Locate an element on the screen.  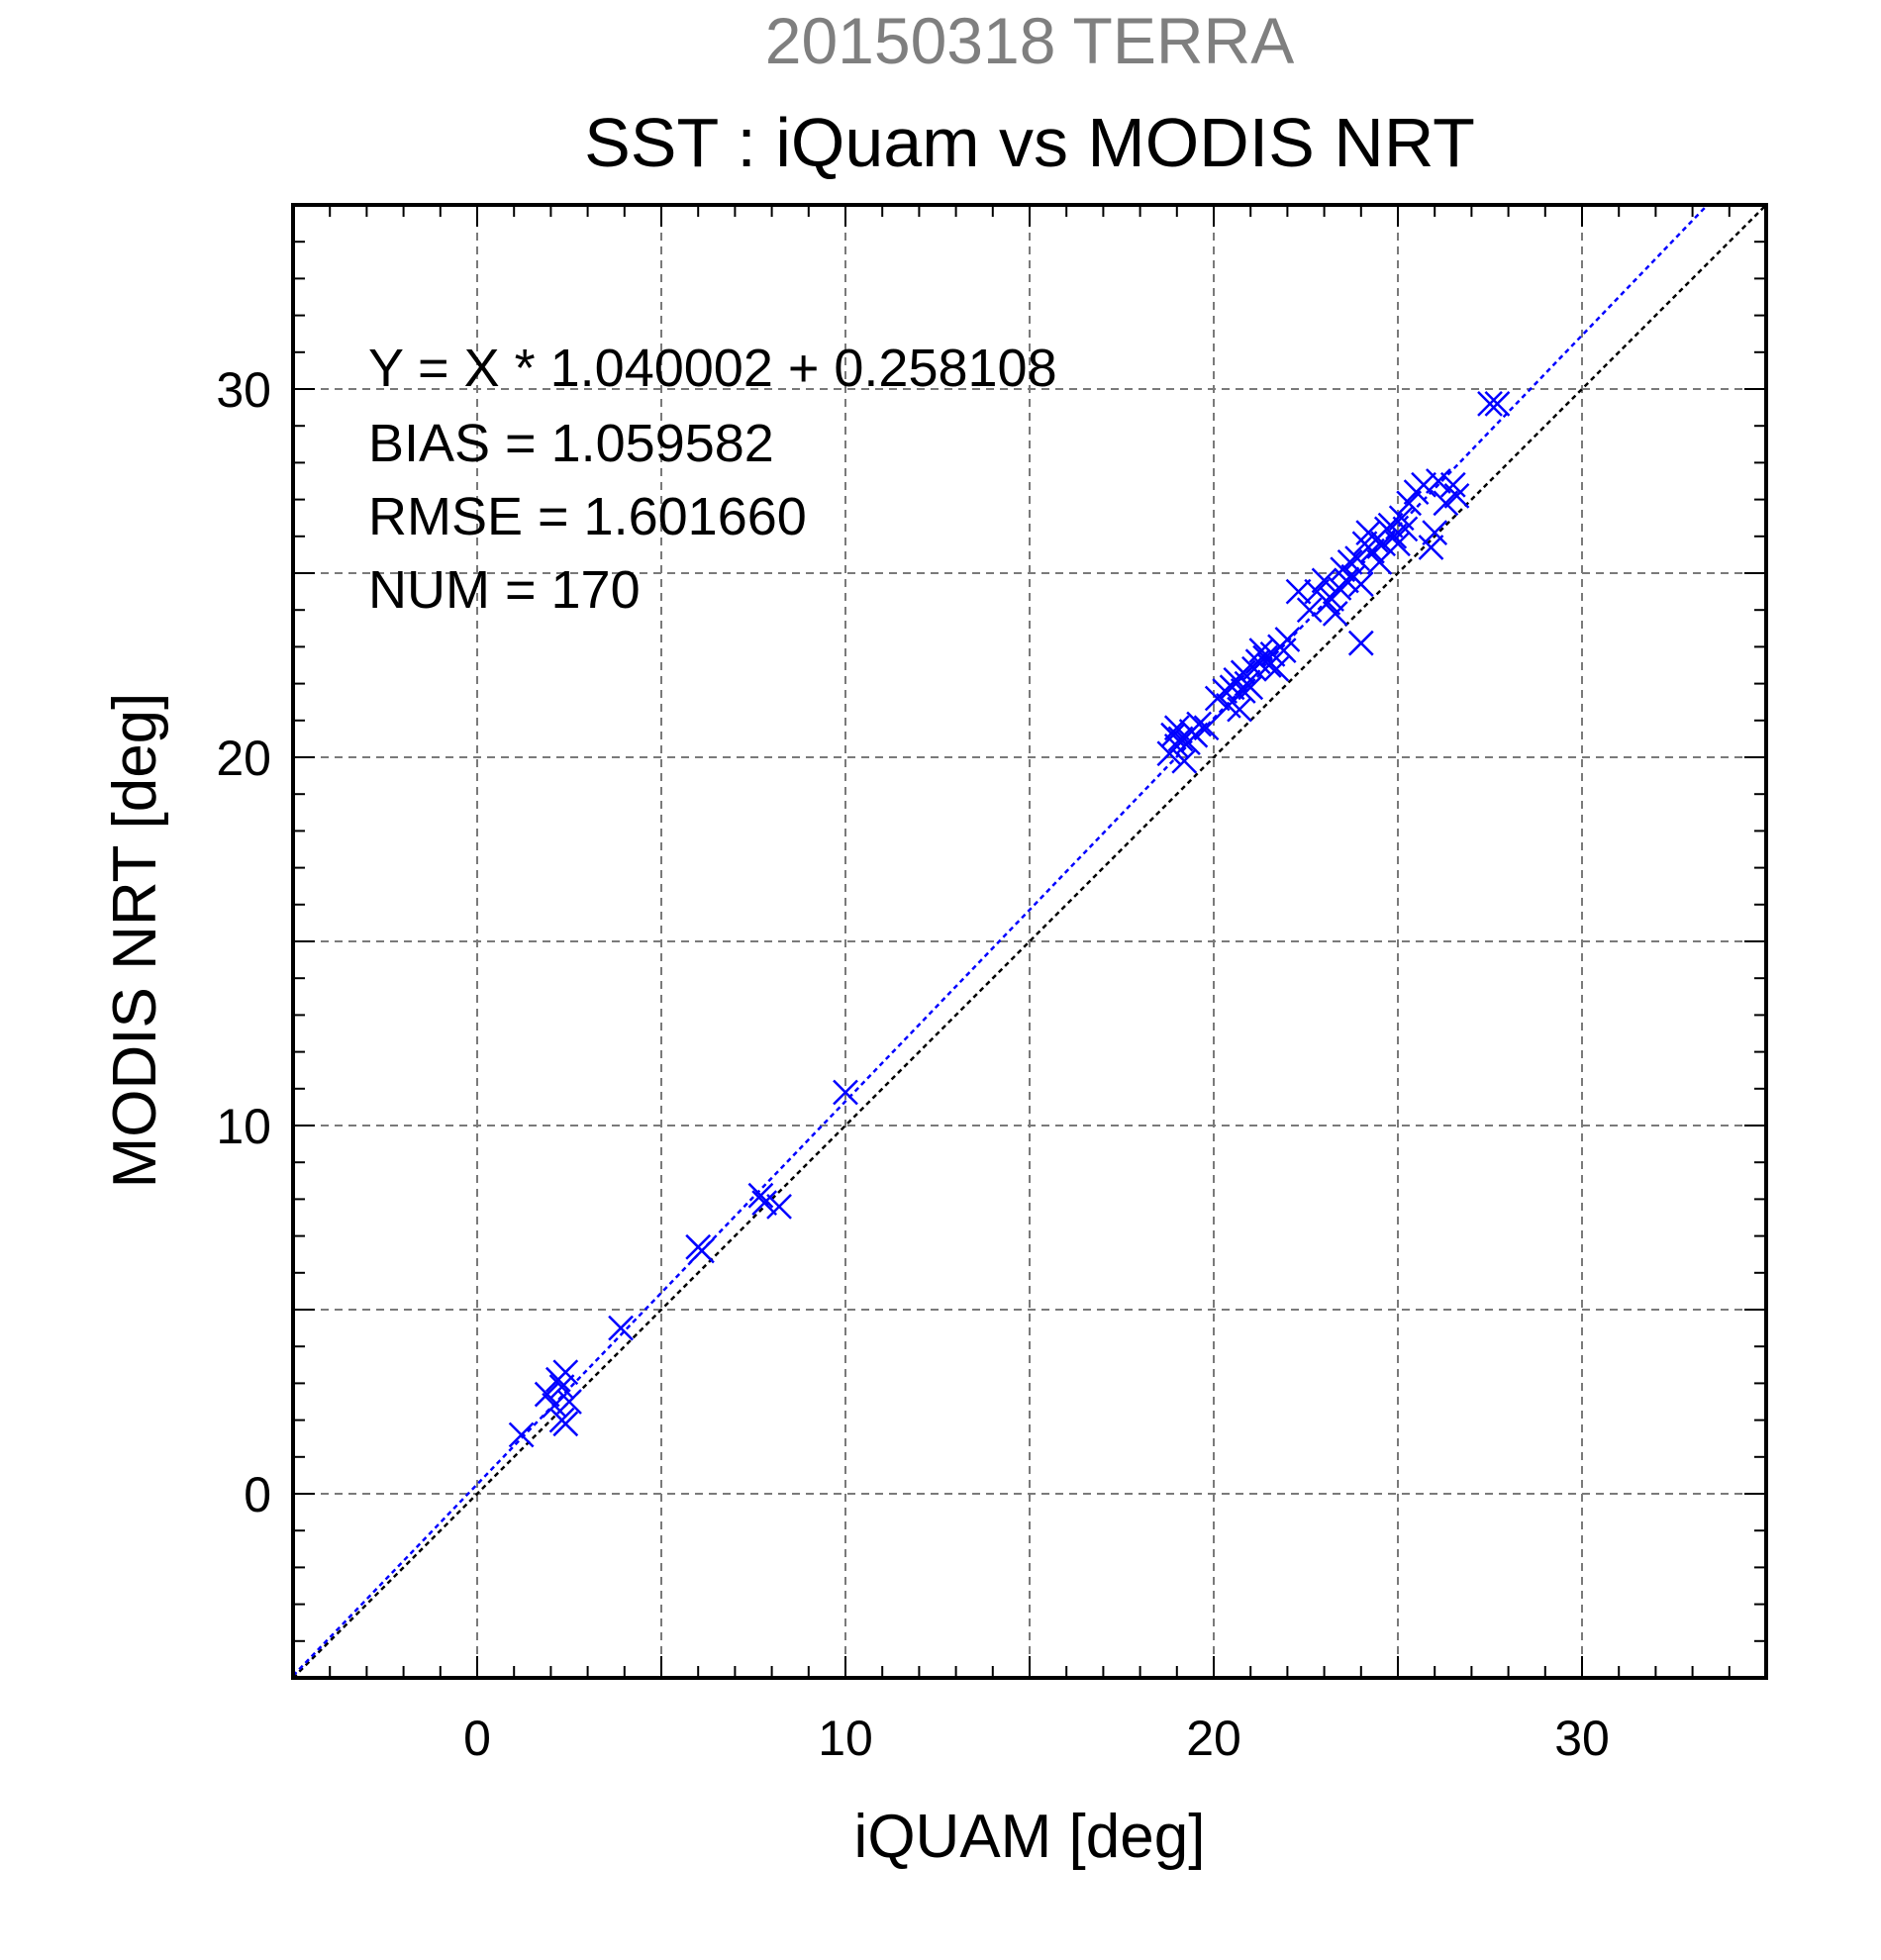
stats-line-num: NUM = 170 is located at coordinates (505, 590).